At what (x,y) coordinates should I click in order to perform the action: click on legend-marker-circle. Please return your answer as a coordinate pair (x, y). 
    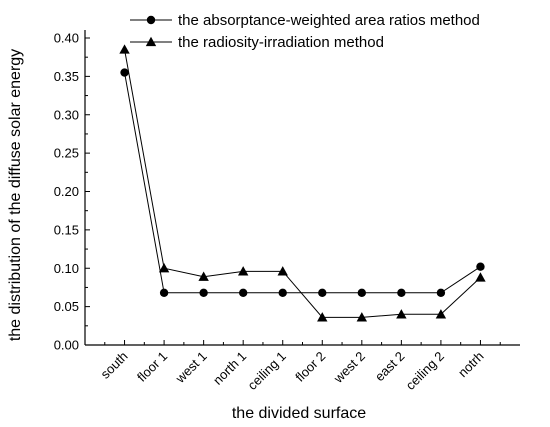
    Looking at the image, I should click on (151, 20).